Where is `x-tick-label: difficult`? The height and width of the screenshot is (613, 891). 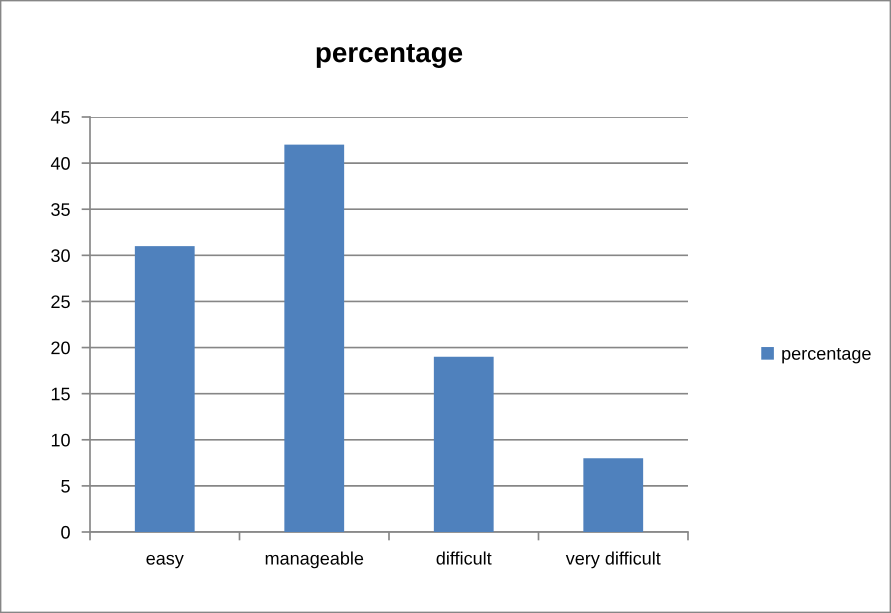
x-tick-label: difficult is located at coordinates (464, 558).